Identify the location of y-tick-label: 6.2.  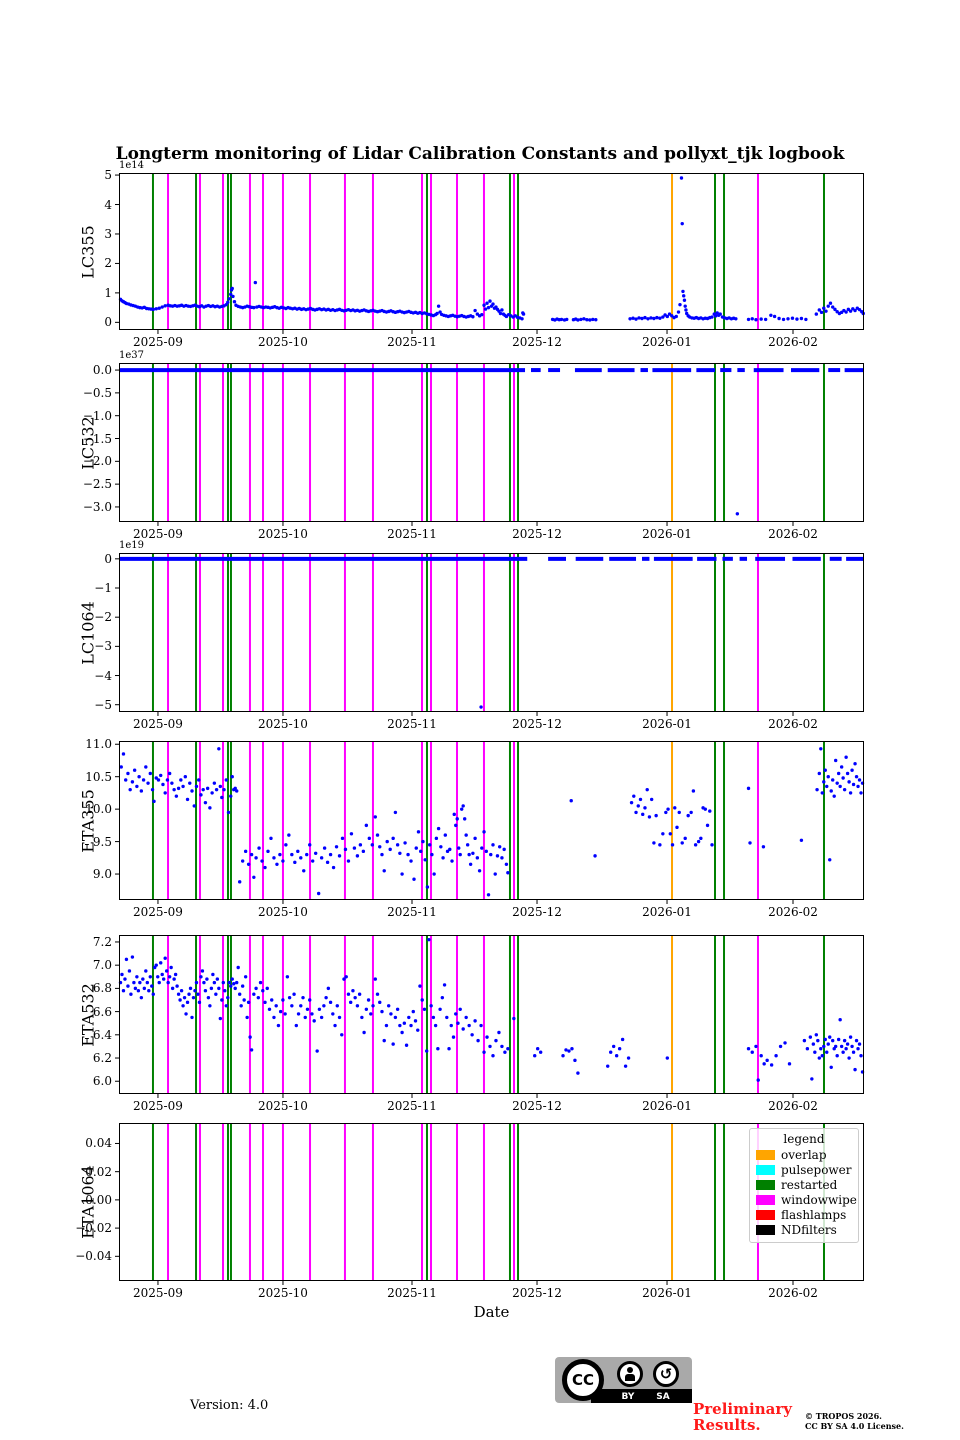
(102, 1058).